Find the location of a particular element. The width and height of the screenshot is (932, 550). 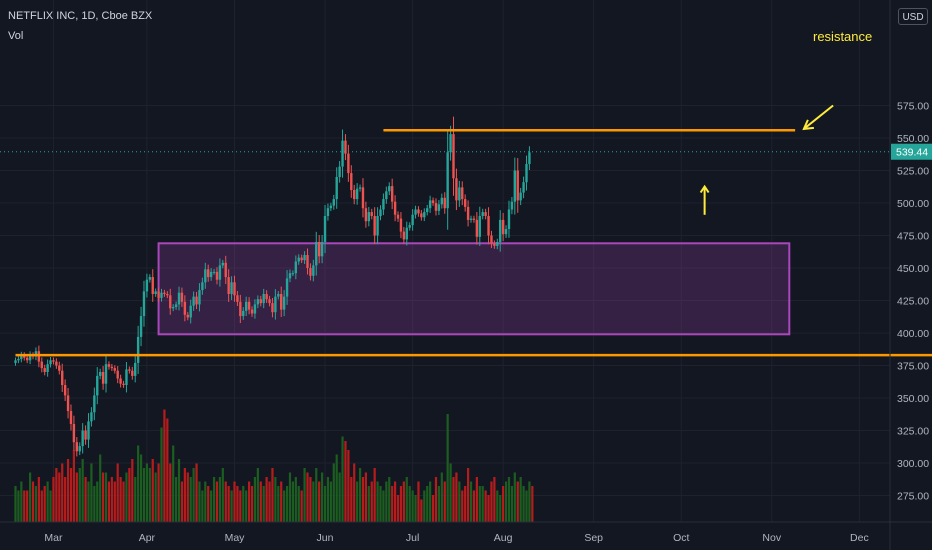

resistance-arrow is located at coordinates (818, 117).